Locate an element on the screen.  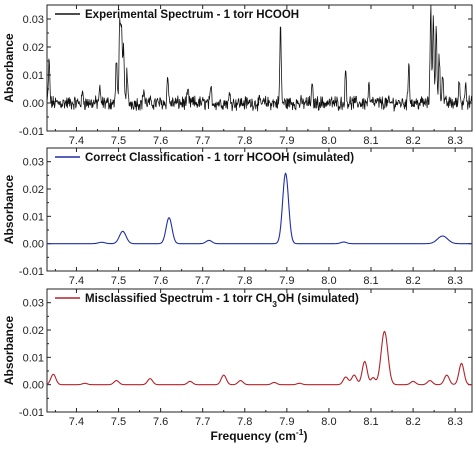
x-axis-title: Frequency (cm-1) is located at coordinates (259, 435).